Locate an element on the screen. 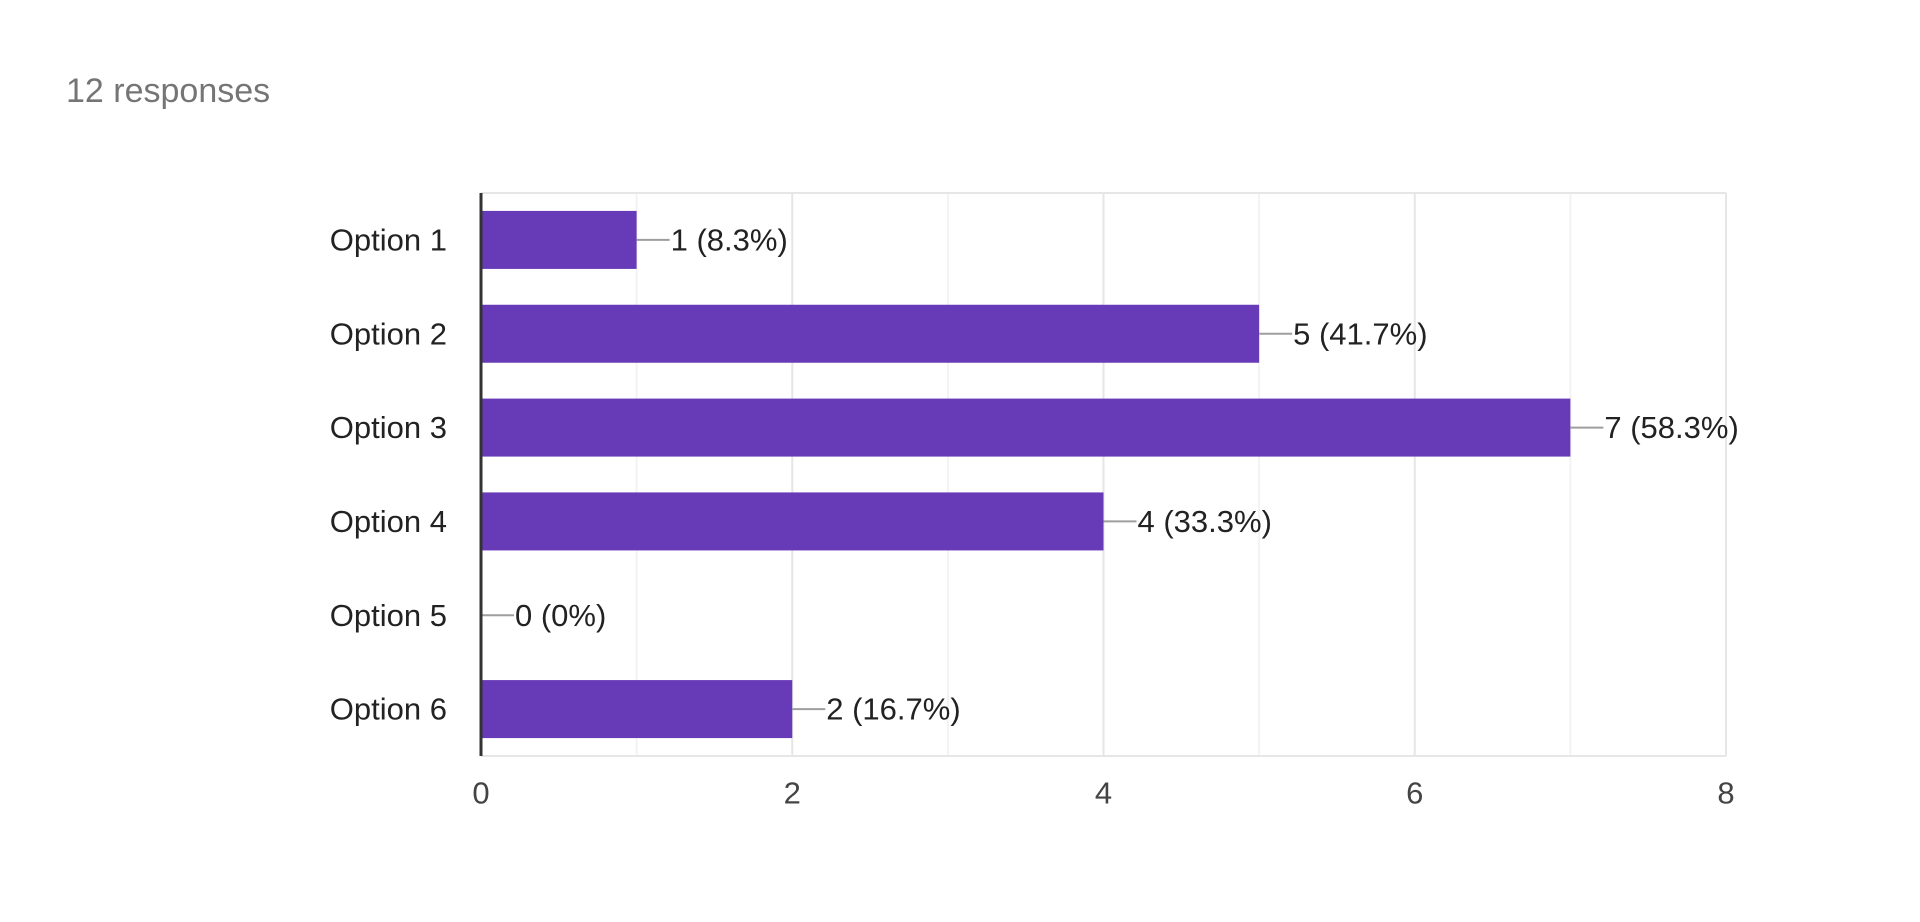 The height and width of the screenshot is (922, 1920). category-label-2: Option 2 is located at coordinates (388, 333).